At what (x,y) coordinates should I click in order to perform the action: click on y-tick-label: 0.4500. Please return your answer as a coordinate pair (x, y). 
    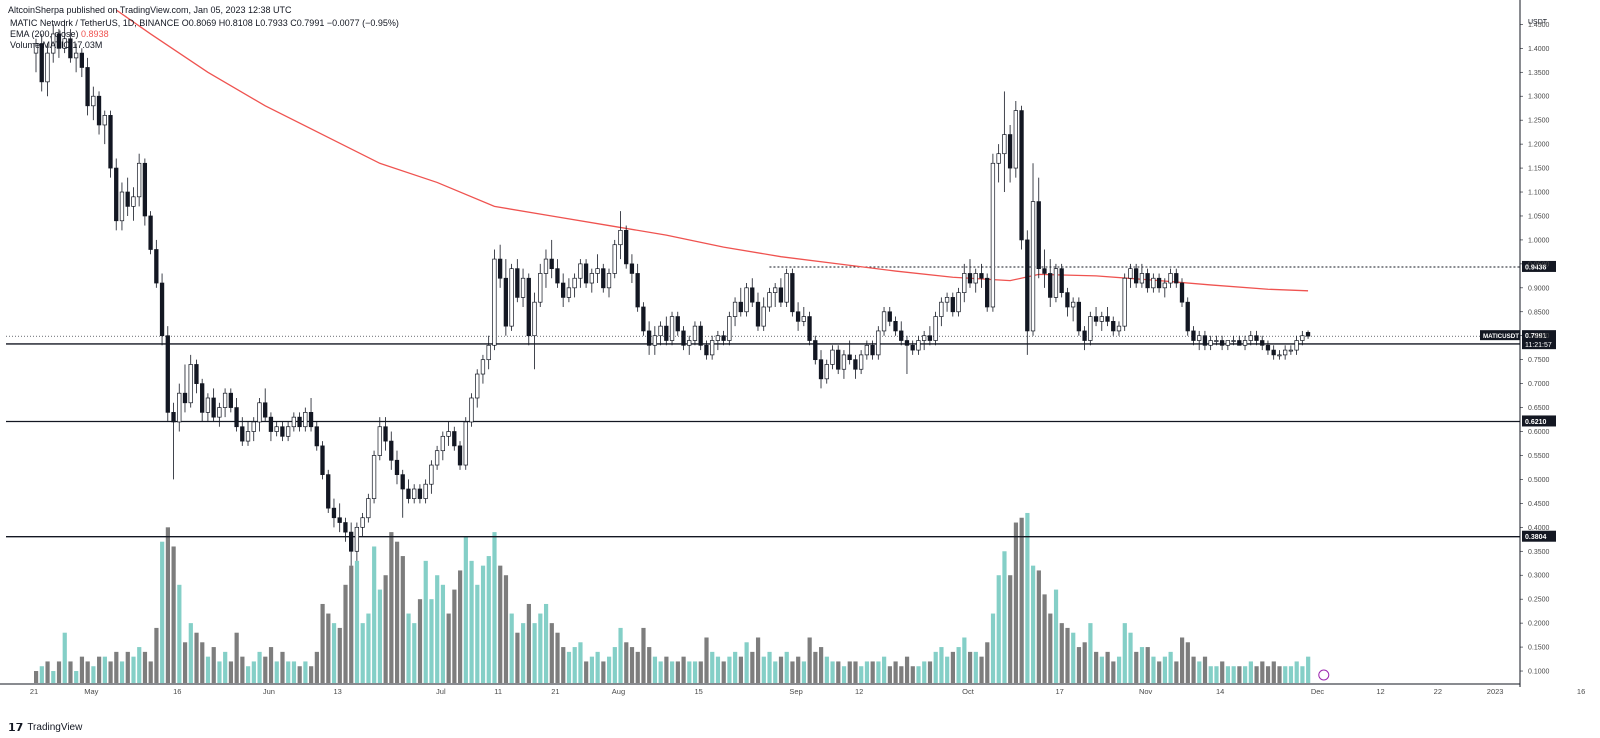
    Looking at the image, I should click on (1539, 504).